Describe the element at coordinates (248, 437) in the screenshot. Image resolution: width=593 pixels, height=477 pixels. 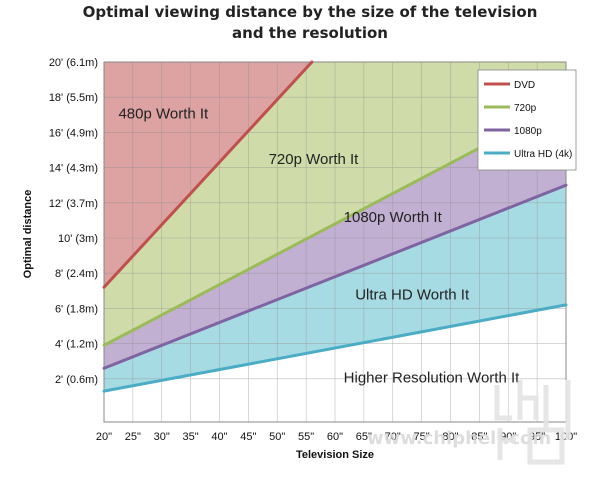
I see `x-tick-label: 45"` at that location.